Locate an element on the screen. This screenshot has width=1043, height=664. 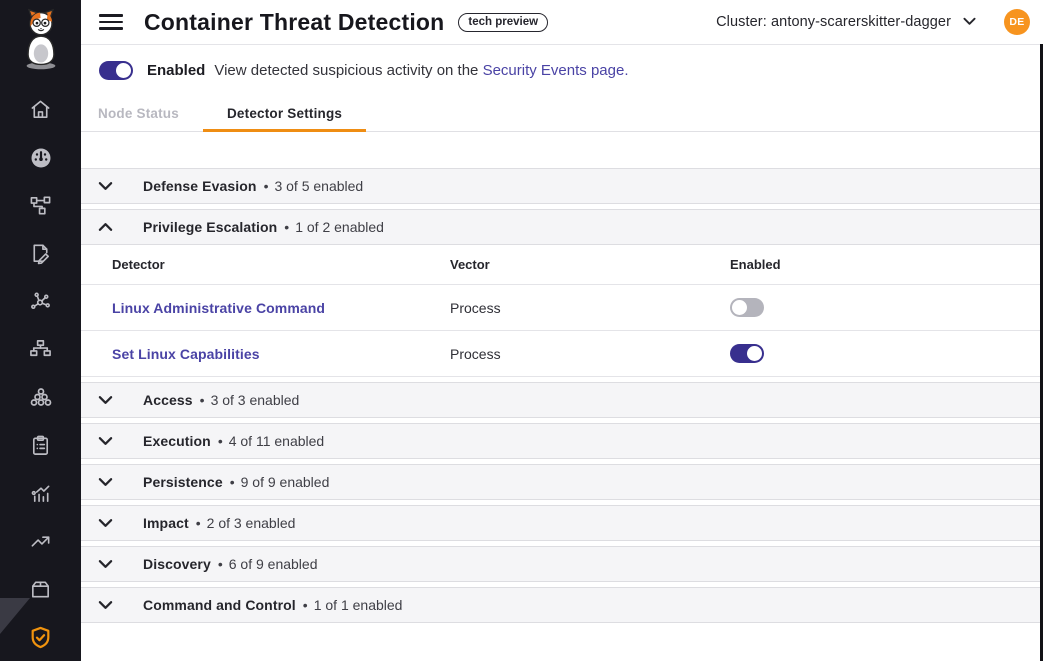
calico-cat-logo is located at coordinates (40, 44).